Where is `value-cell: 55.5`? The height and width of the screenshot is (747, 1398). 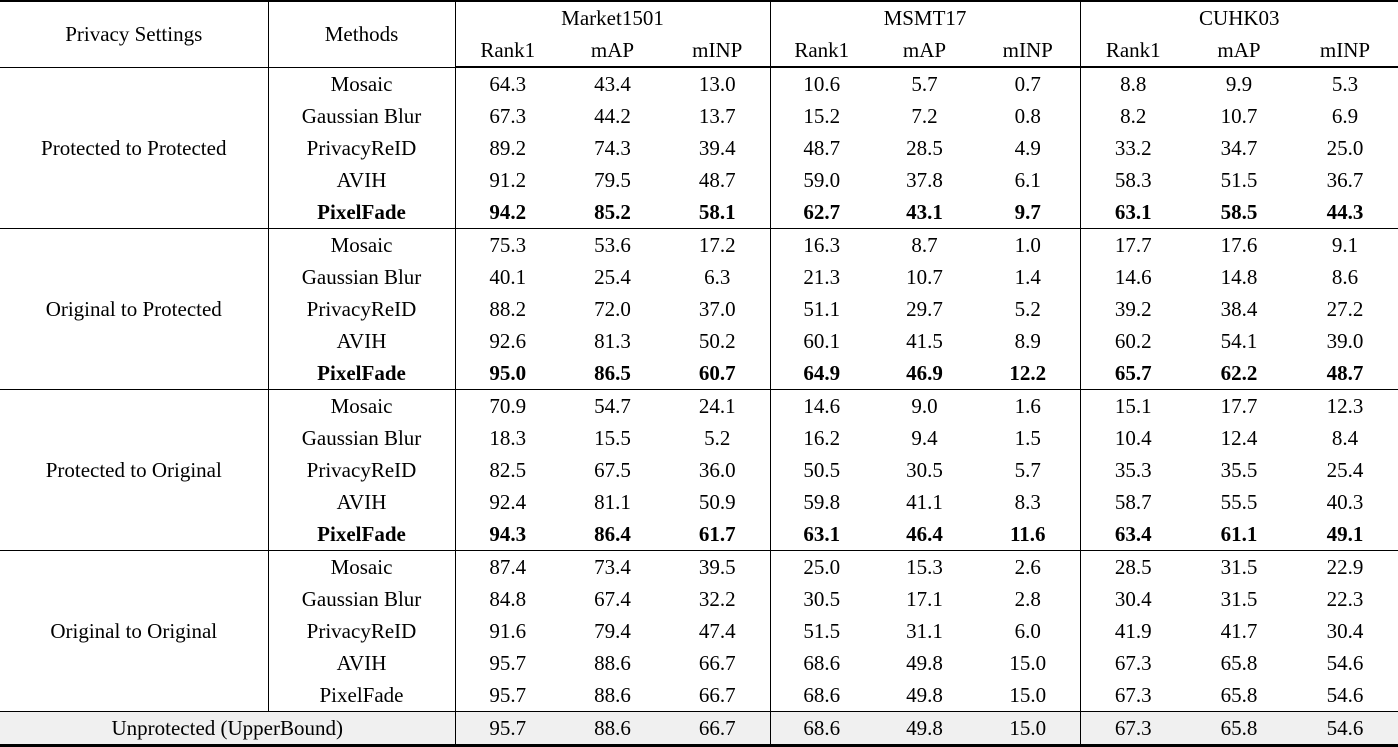 value-cell: 55.5 is located at coordinates (1239, 502).